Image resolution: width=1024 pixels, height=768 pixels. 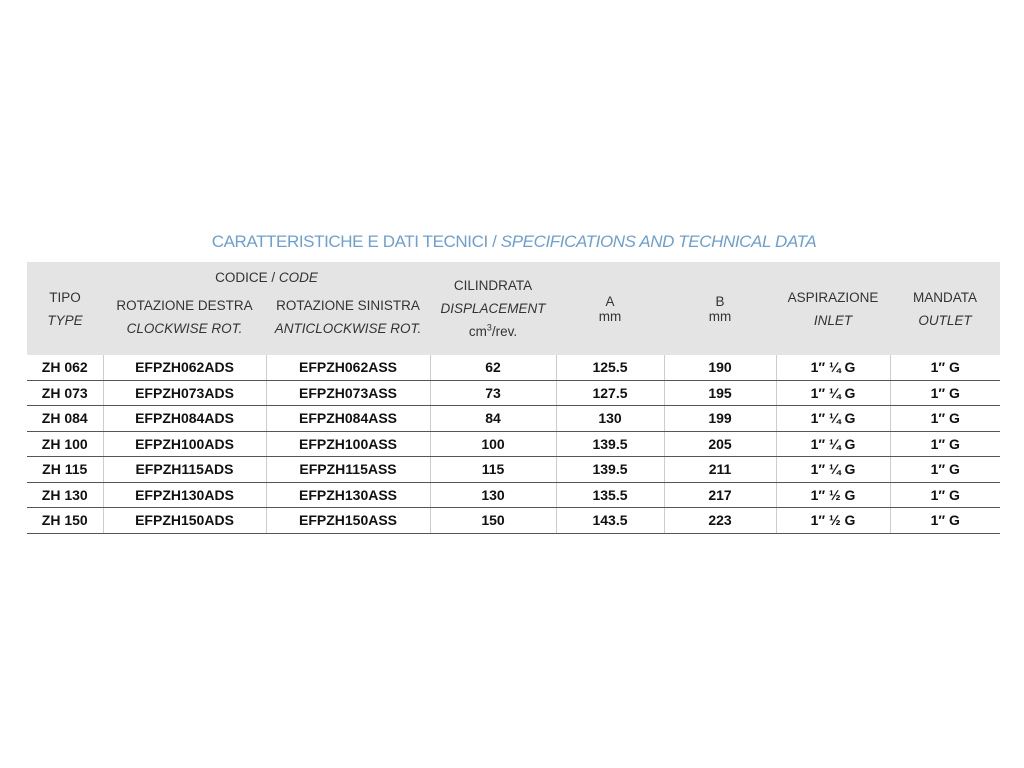 What do you see at coordinates (610, 368) in the screenshot?
I see `cell-a-mm: 125.5` at bounding box center [610, 368].